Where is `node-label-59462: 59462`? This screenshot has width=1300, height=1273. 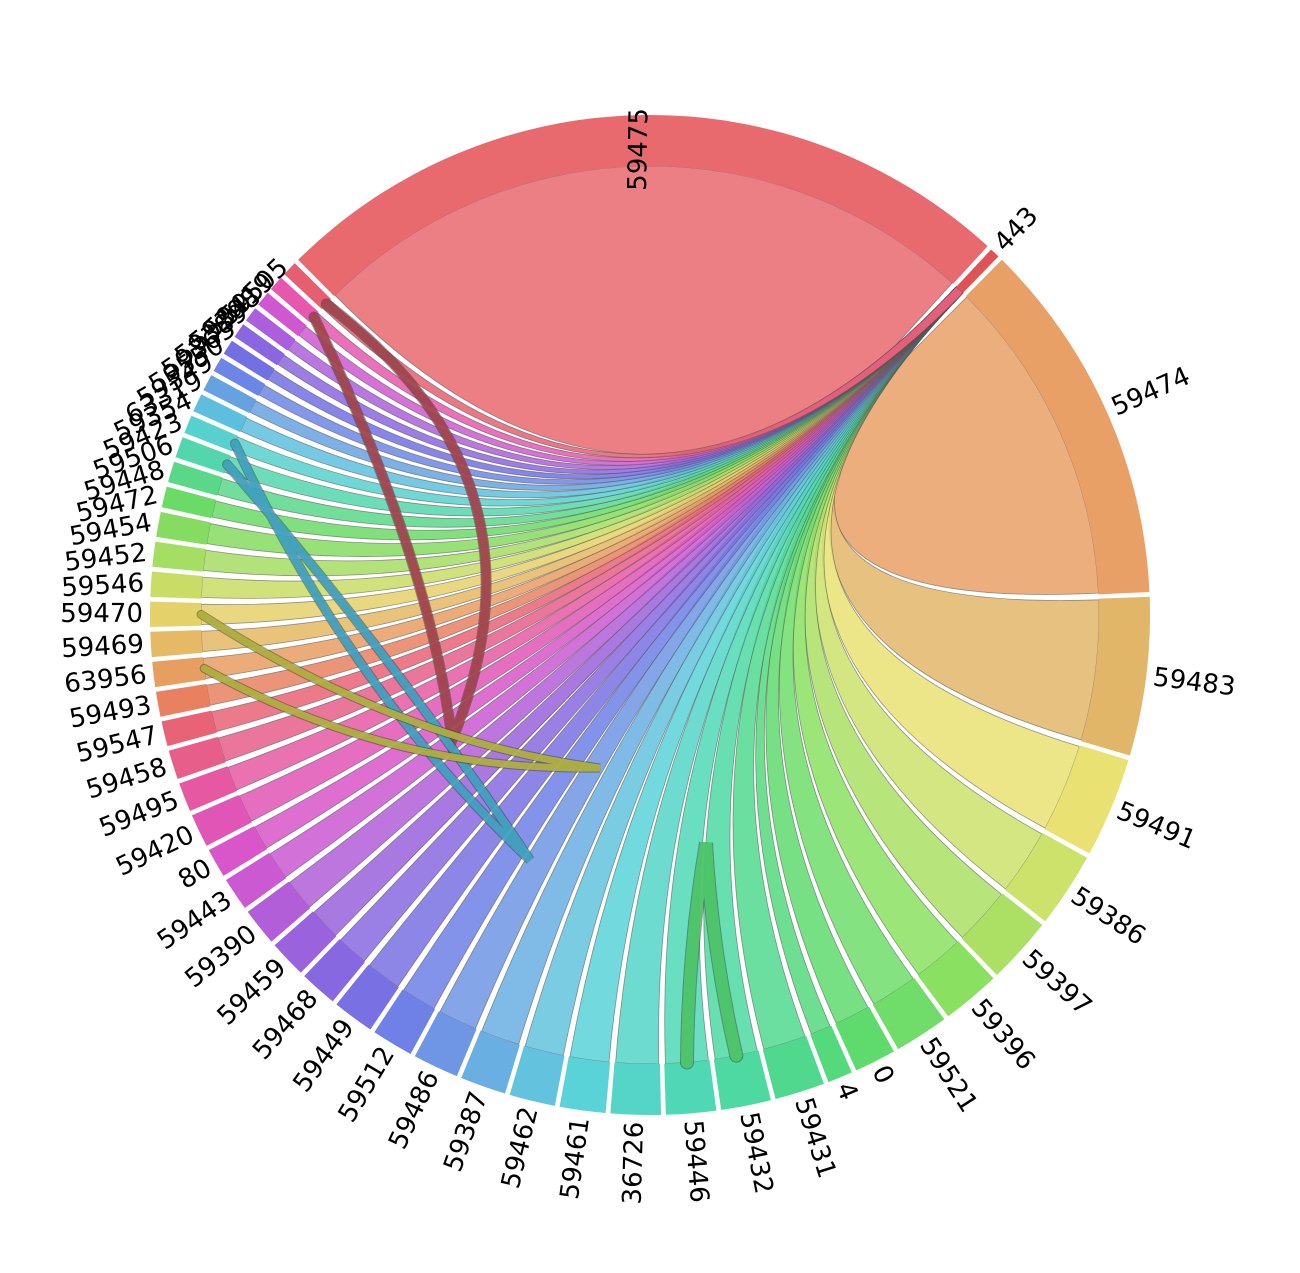 node-label-59462: 59462 is located at coordinates (520, 1147).